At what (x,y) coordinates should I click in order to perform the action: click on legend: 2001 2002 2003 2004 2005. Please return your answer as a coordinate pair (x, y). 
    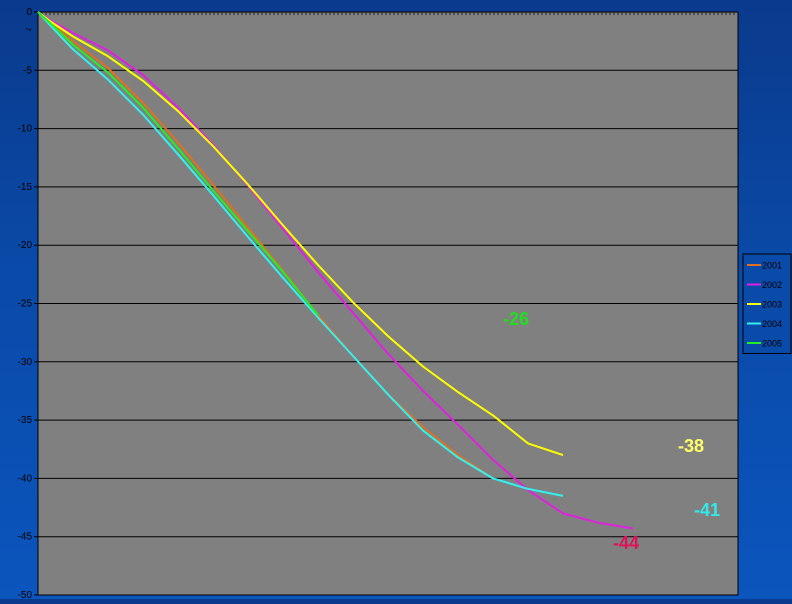
    Looking at the image, I should click on (767, 303).